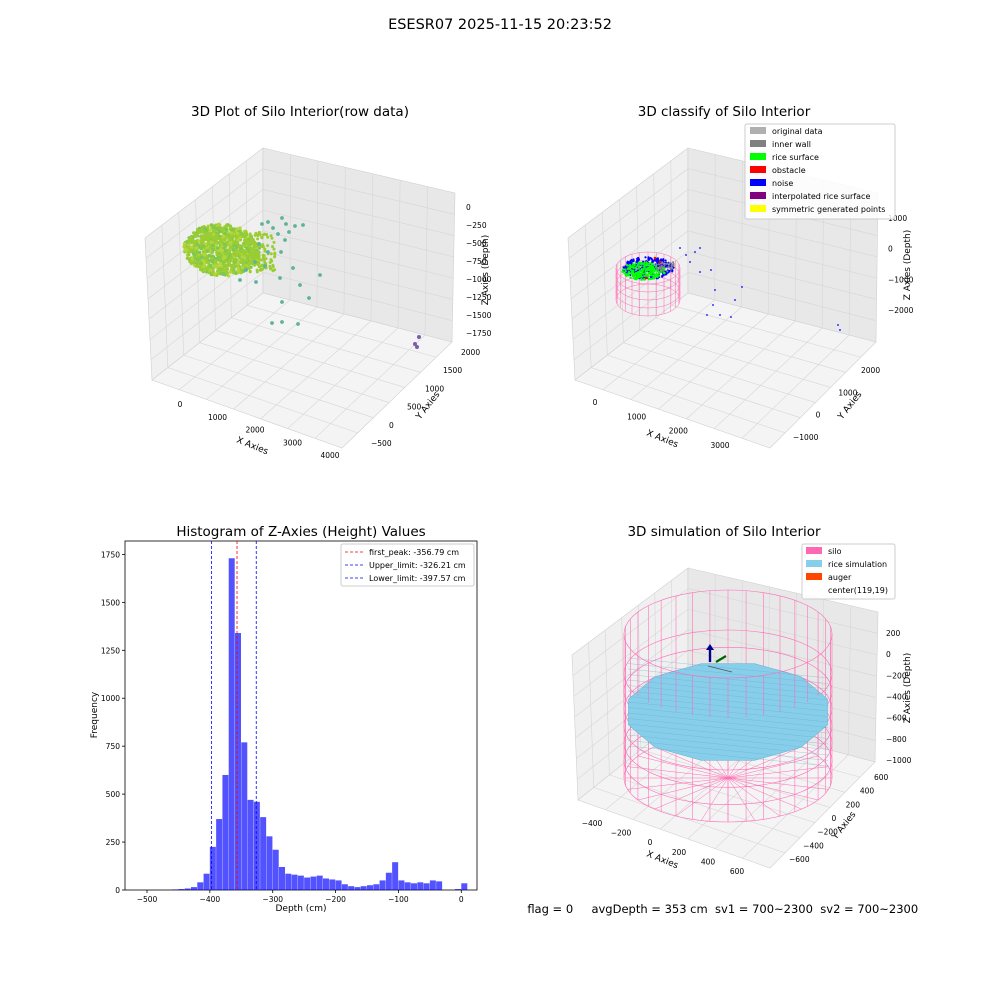 This screenshot has width=1000, height=1000. I want to click on noise-point, so click(672, 270).